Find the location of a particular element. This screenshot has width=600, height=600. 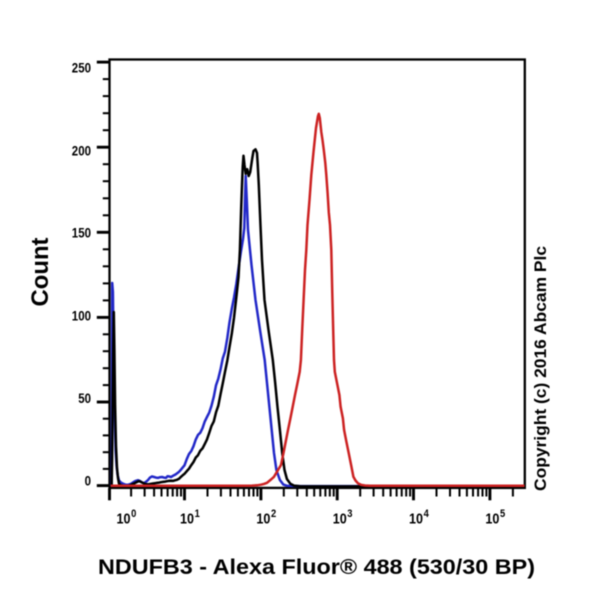

svg-text: 5 is located at coordinates (502, 514).